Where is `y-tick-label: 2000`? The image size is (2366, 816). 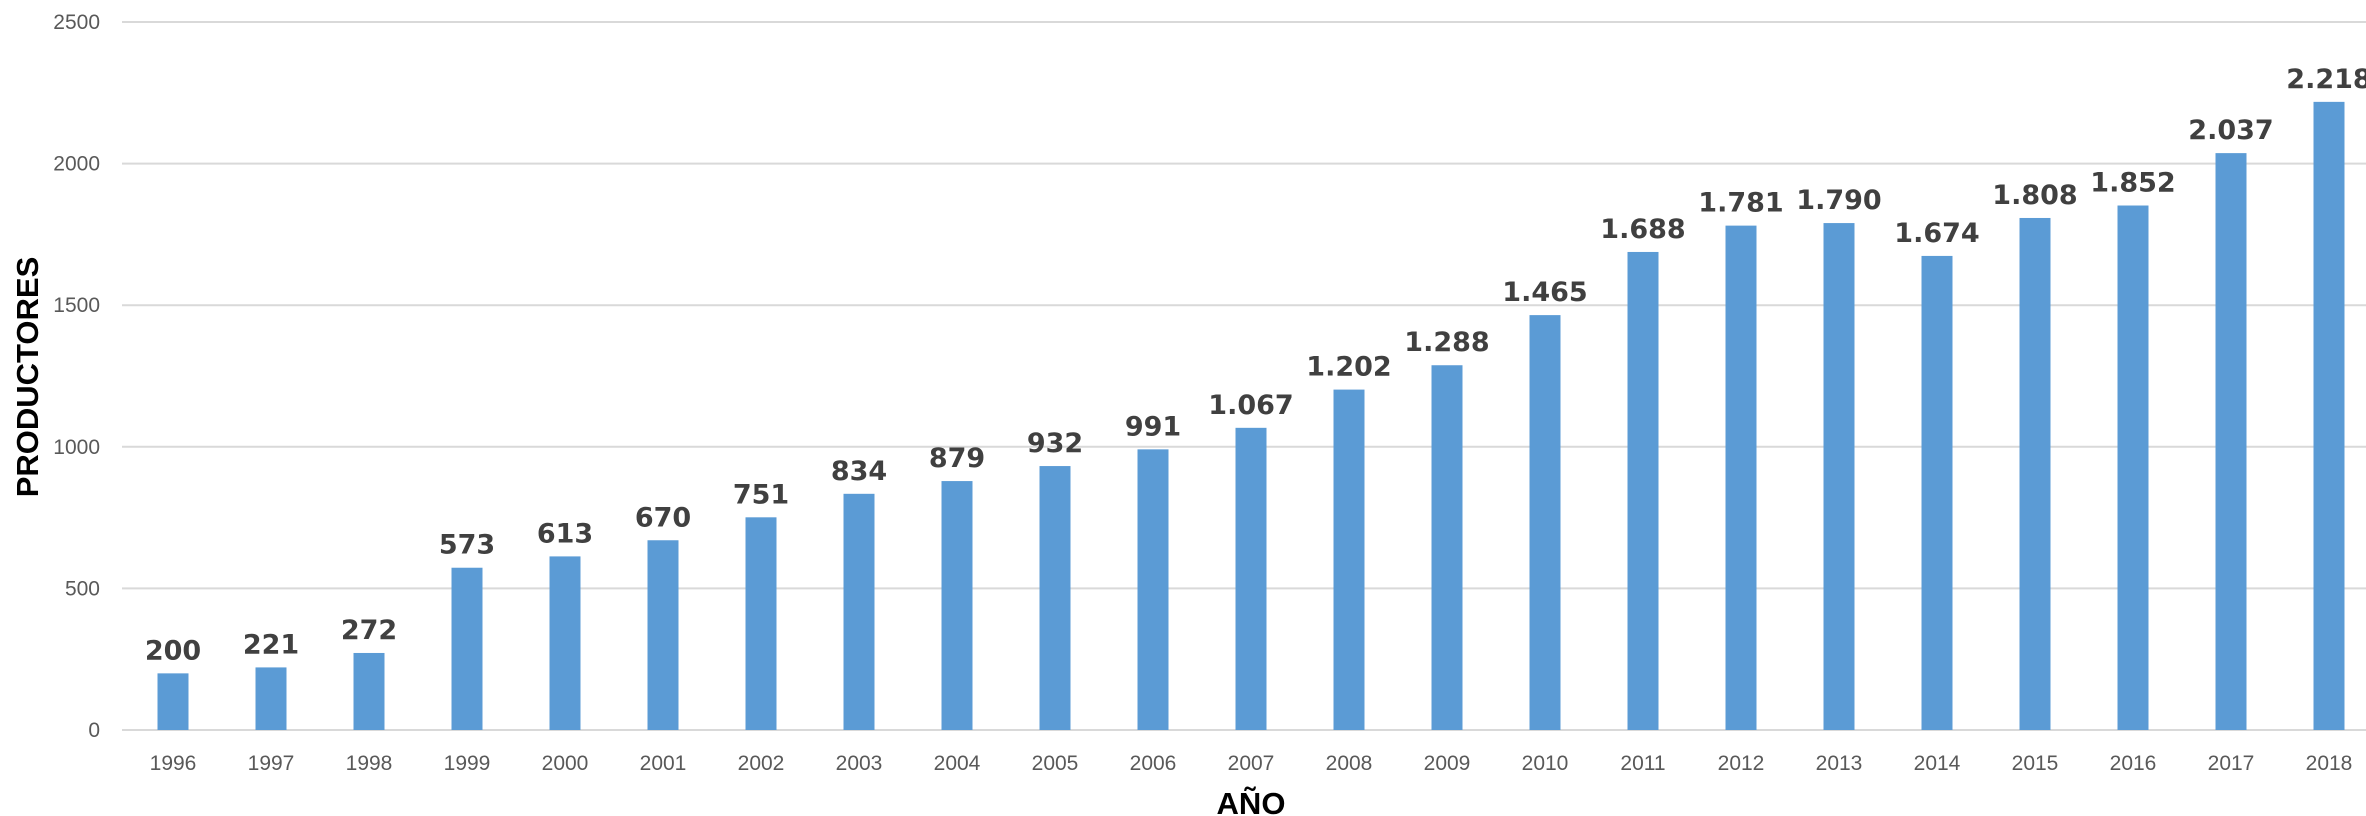 y-tick-label: 2000 is located at coordinates (76, 164).